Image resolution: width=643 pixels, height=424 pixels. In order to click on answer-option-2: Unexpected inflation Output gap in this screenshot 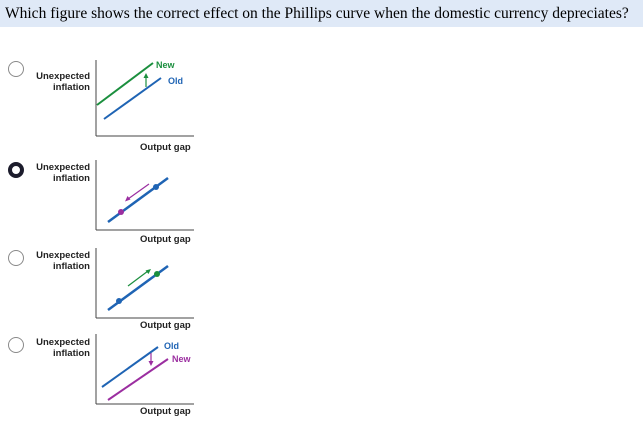, I will do `click(120, 204)`.